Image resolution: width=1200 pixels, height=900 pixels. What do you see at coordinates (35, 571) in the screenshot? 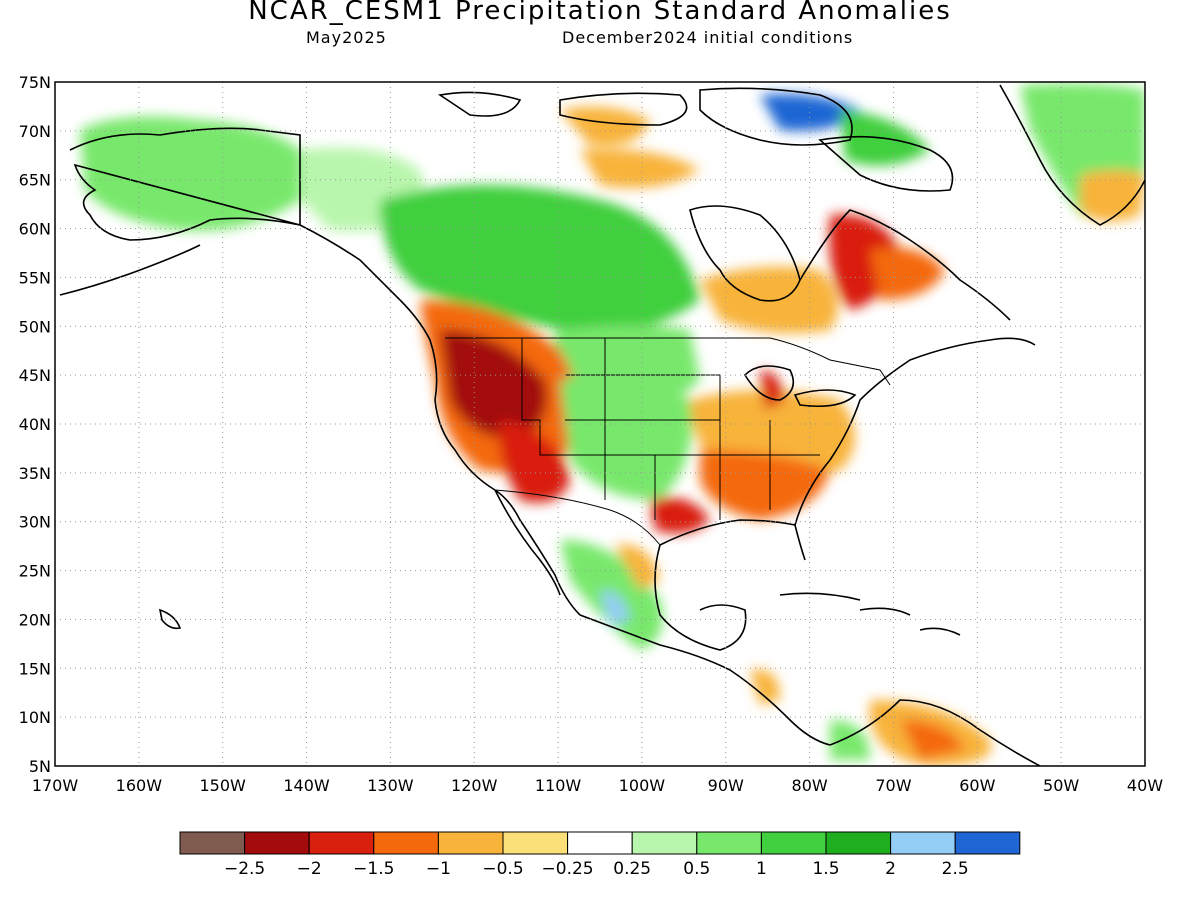
I see `lat-tick-label: 25N` at bounding box center [35, 571].